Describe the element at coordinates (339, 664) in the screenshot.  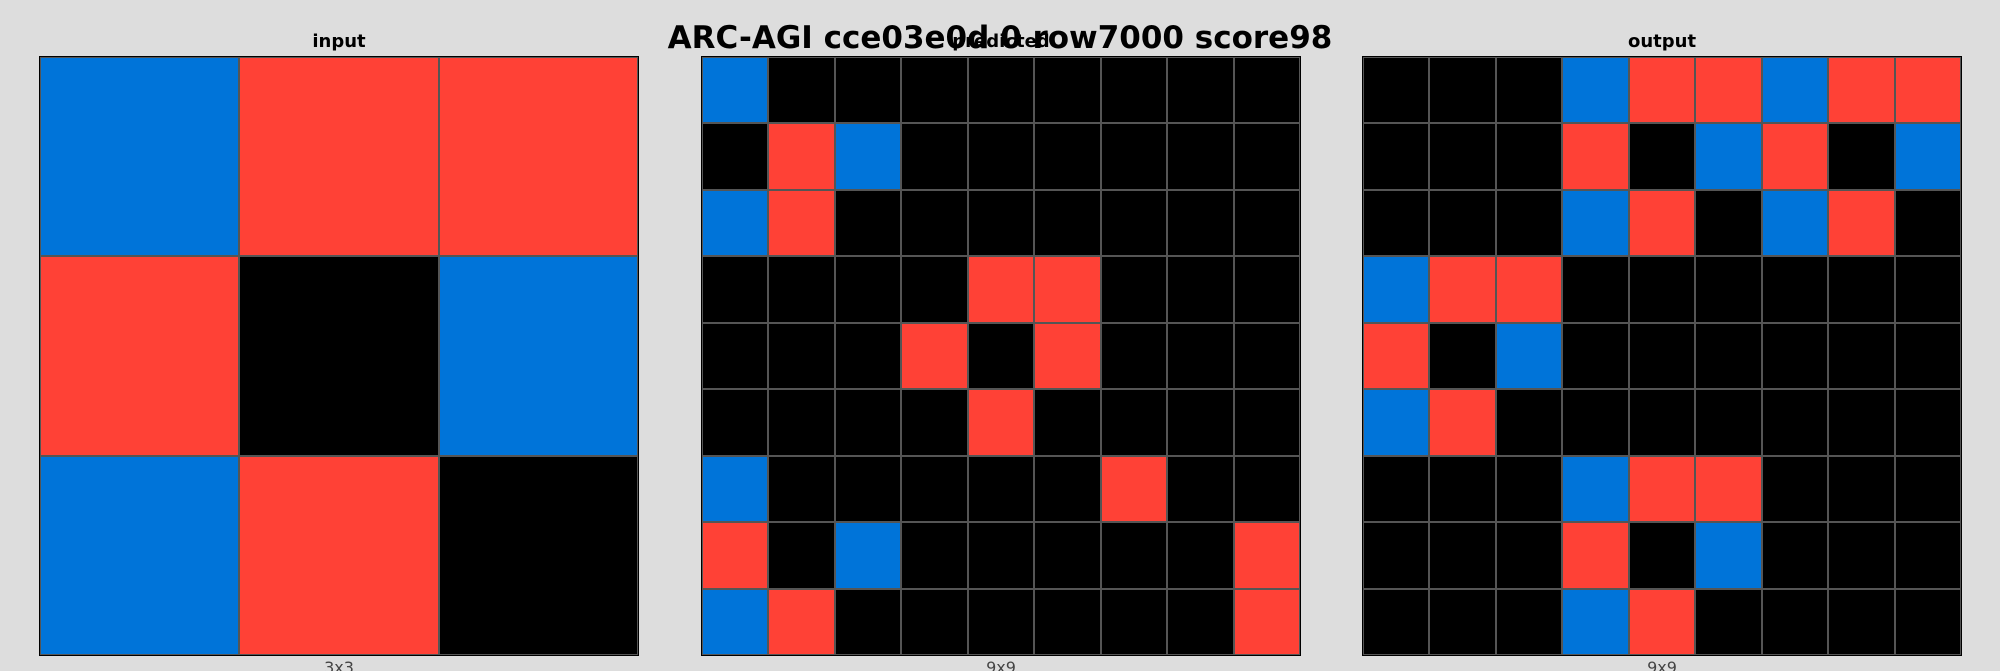
I see `input-grid-size: 3x3` at that location.